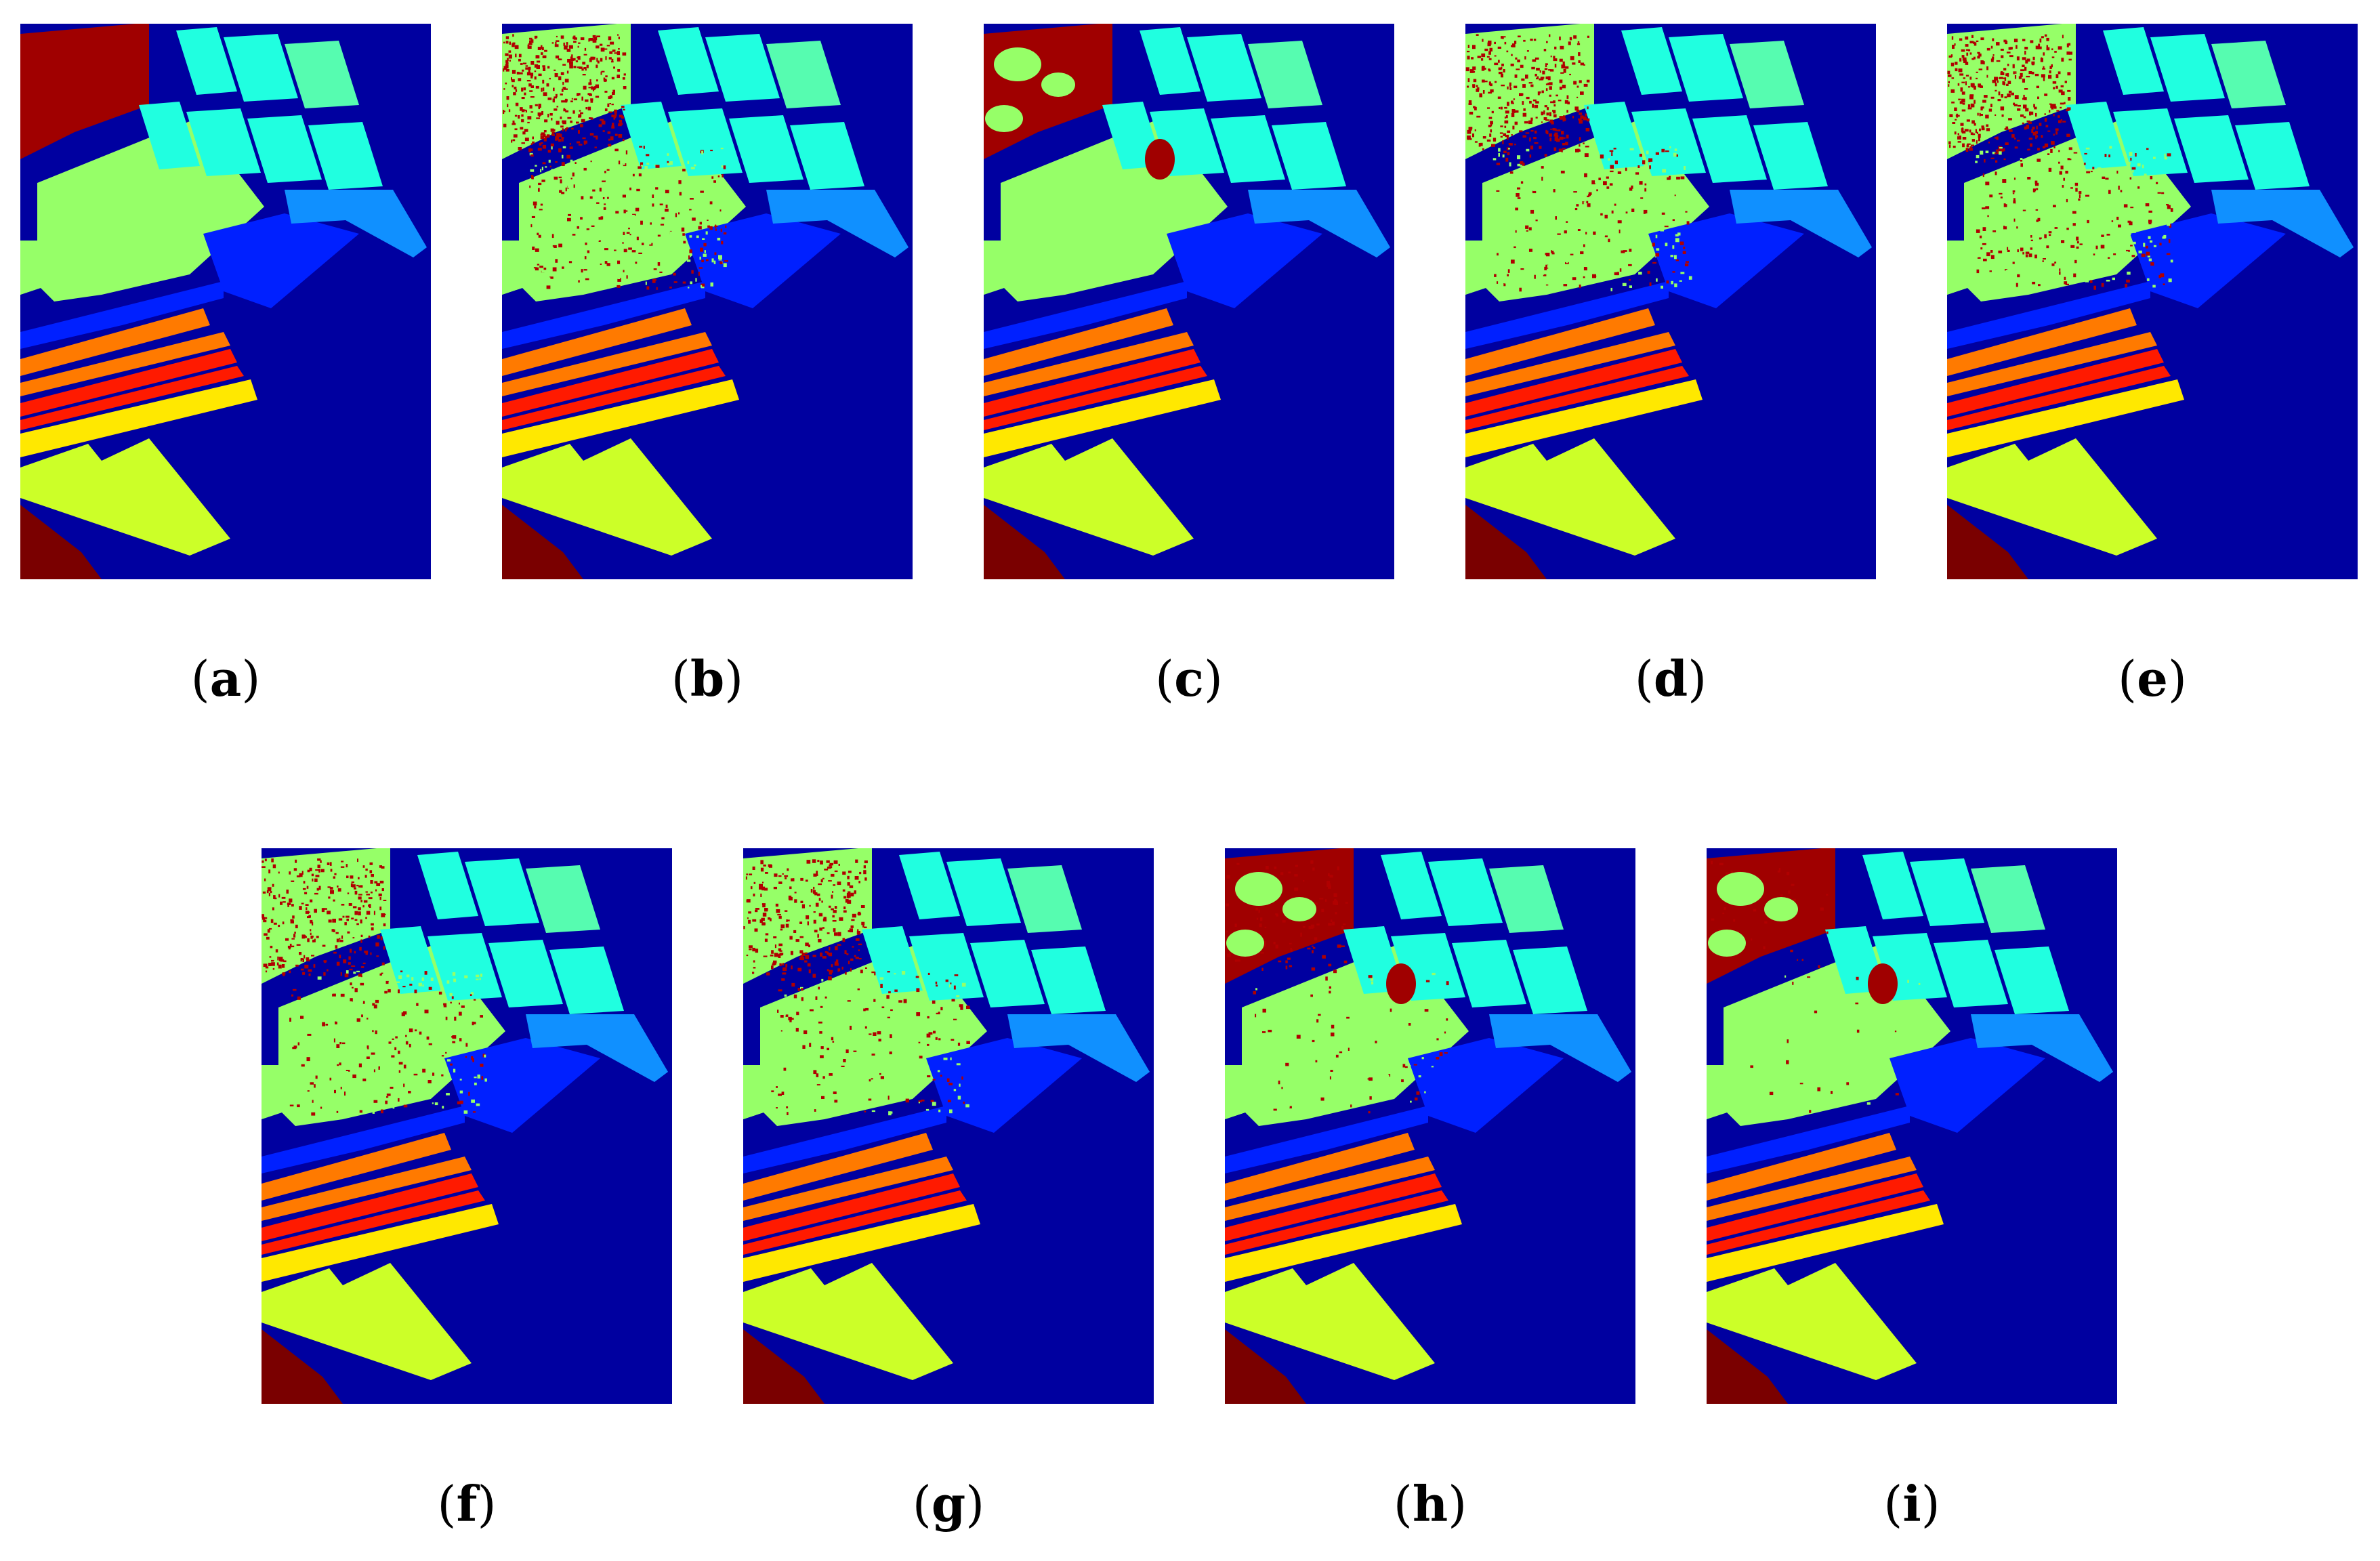 This screenshot has height=1561, width=2380. Describe the element at coordinates (706, 142) in the screenshot. I see `region-cyan-field` at that location.